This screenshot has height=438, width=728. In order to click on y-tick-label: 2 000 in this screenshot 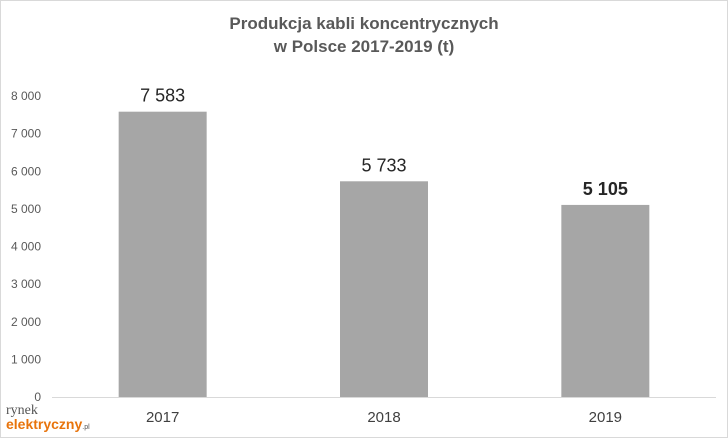, I will do `click(26, 322)`.